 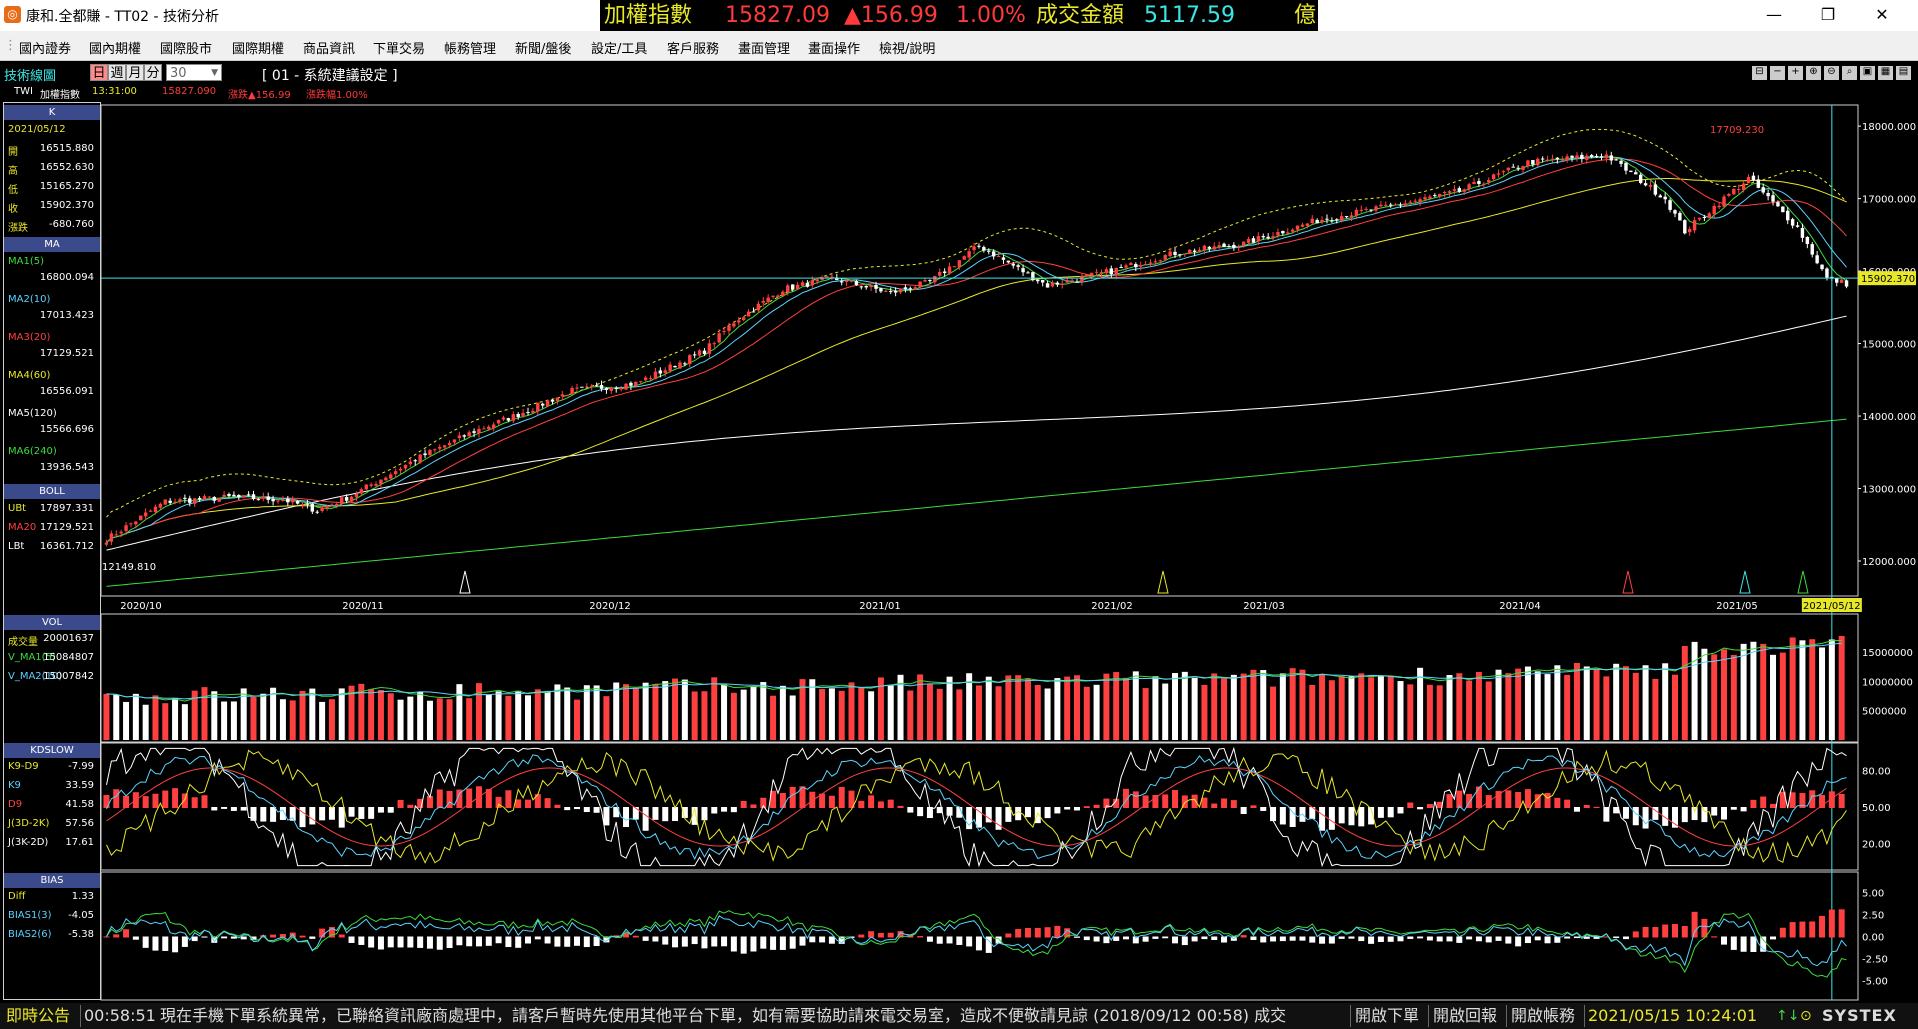 What do you see at coordinates (907, 49) in the screenshot?
I see `menu-item-help: 檢視/說明` at bounding box center [907, 49].